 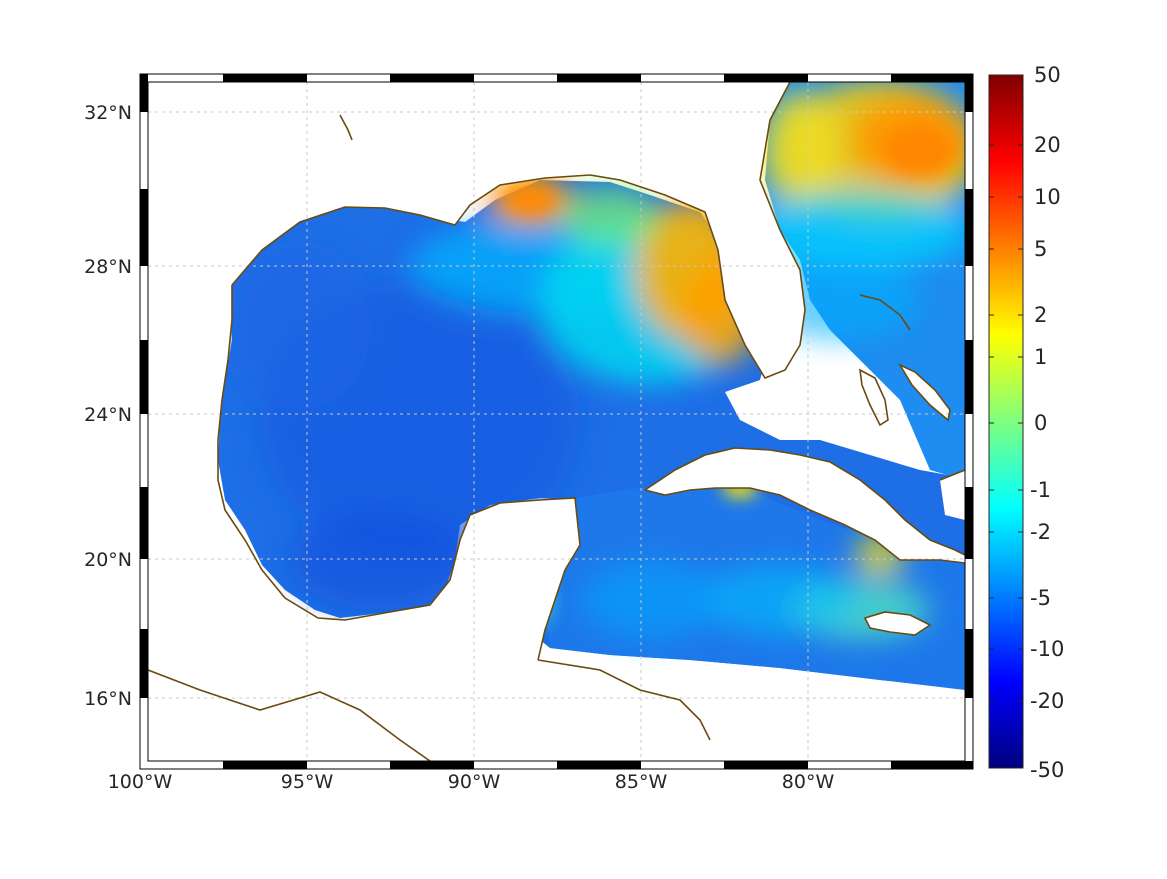 I want to click on colorbar-label-5: 5, so click(x=1040, y=249).